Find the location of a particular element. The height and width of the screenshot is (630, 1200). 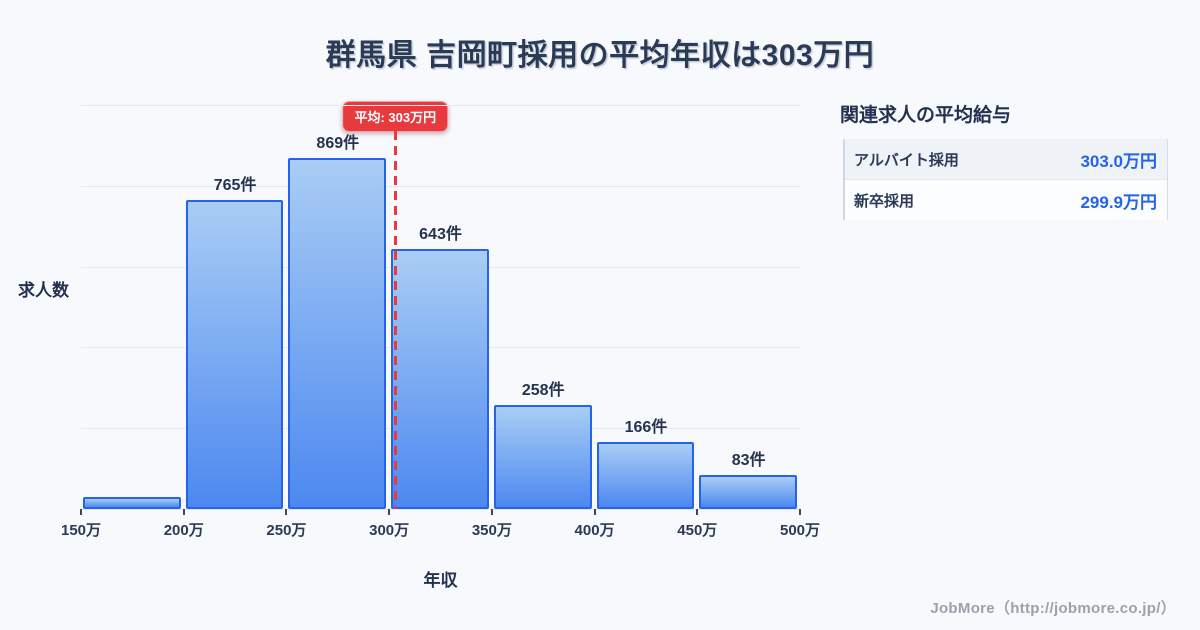

bar-value-label: 869件 is located at coordinates (338, 143).